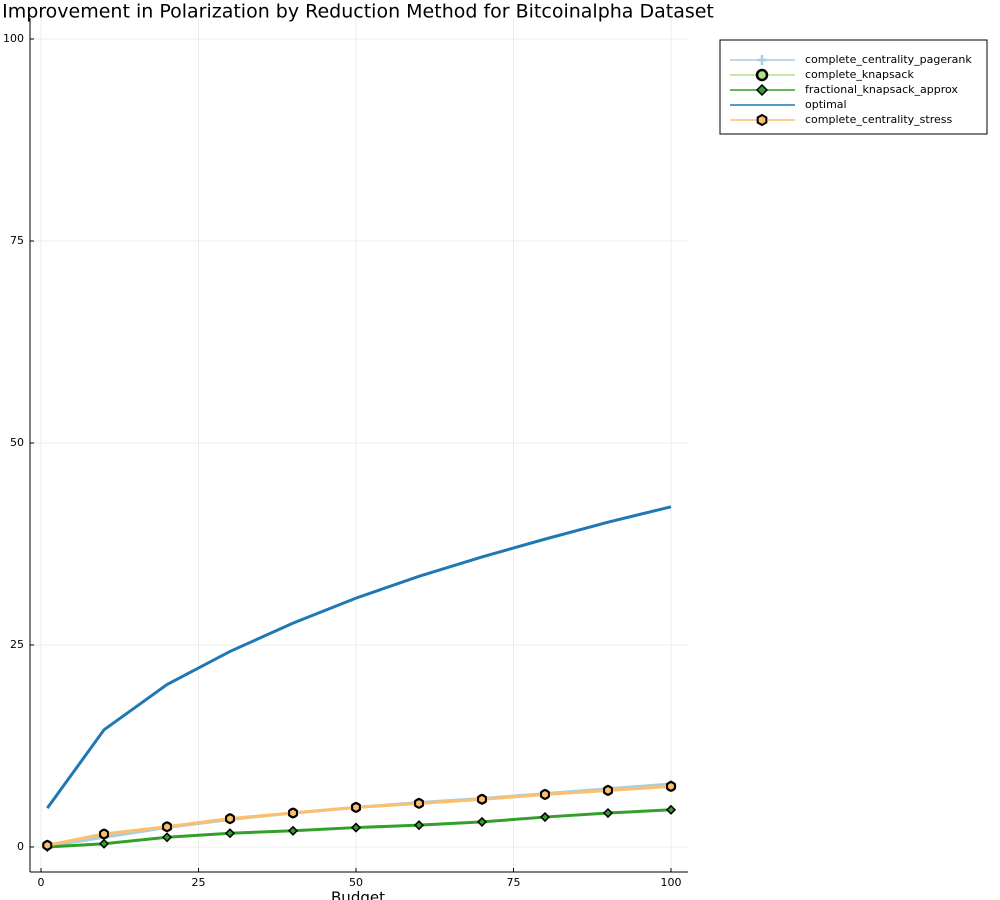 The height and width of the screenshot is (900, 1000). I want to click on y-tick-label: 100, so click(13, 38).